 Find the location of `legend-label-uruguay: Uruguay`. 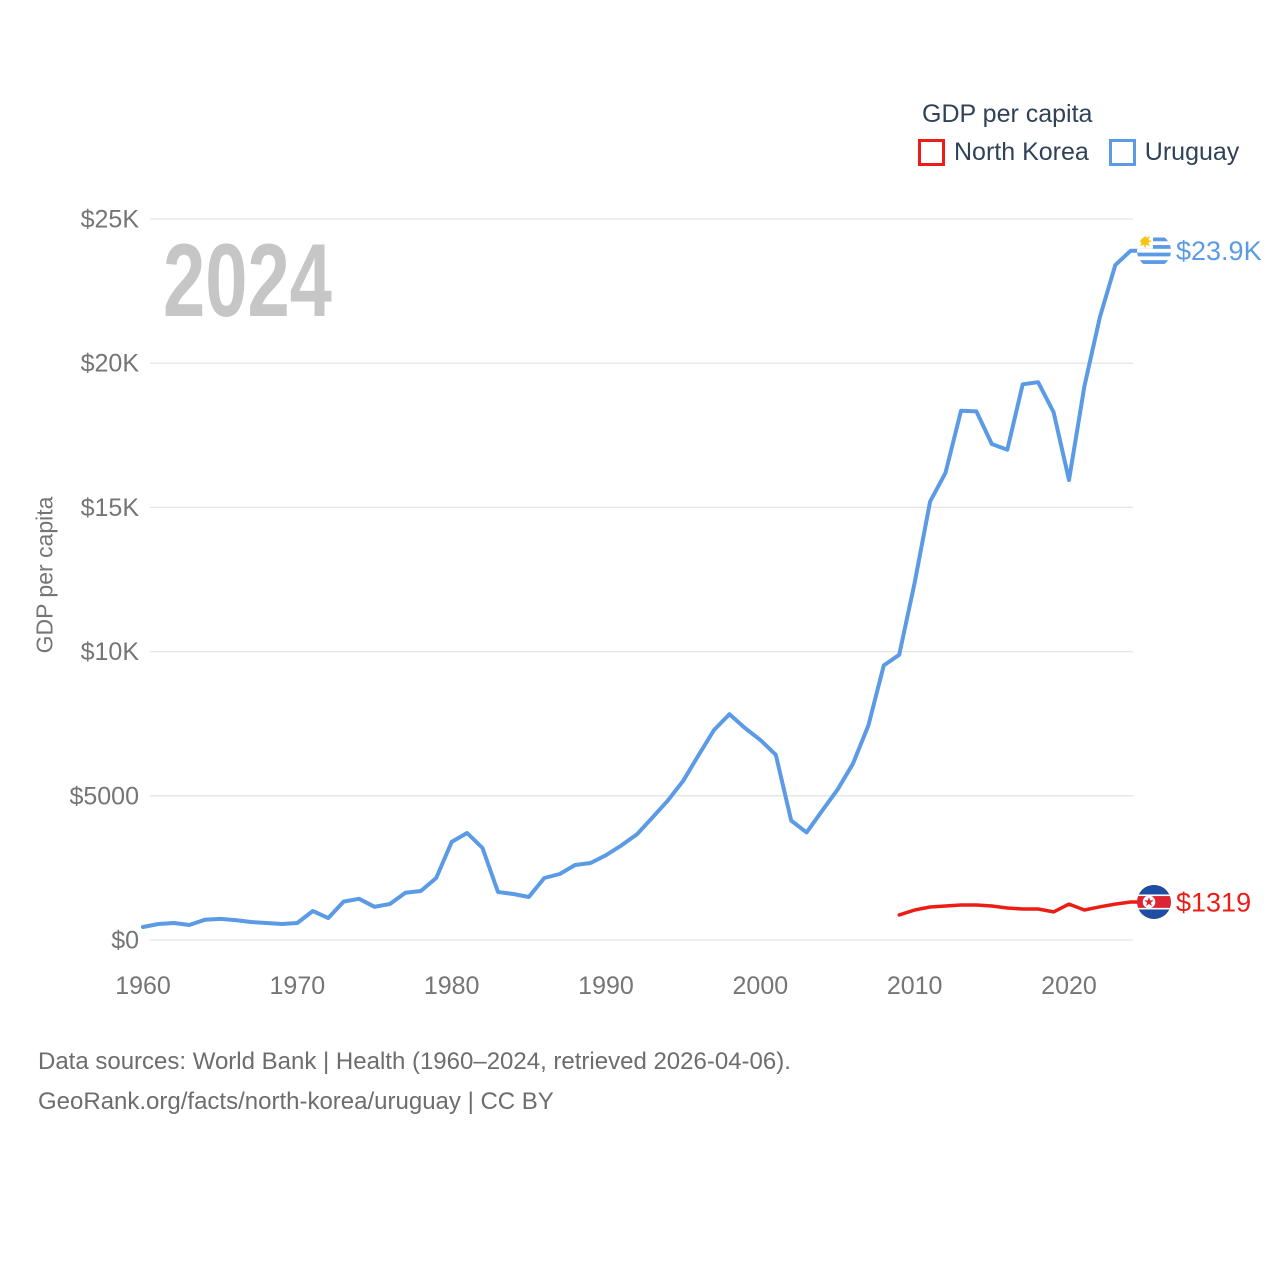

legend-label-uruguay: Uruguay is located at coordinates (1192, 152).